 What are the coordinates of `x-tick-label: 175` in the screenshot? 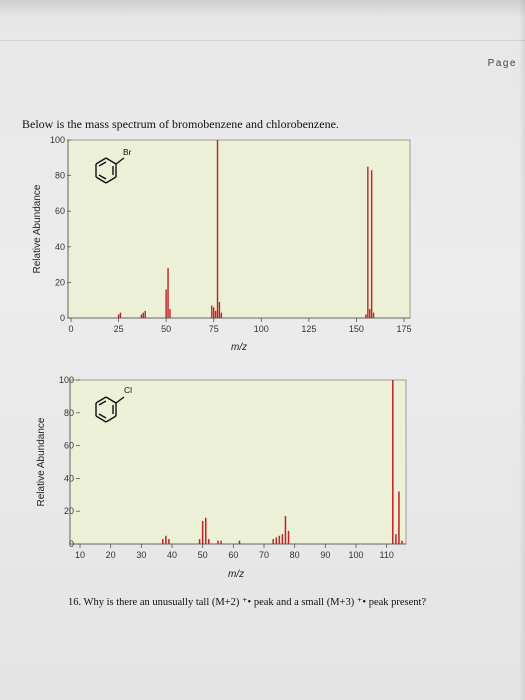 It's located at (403, 329).